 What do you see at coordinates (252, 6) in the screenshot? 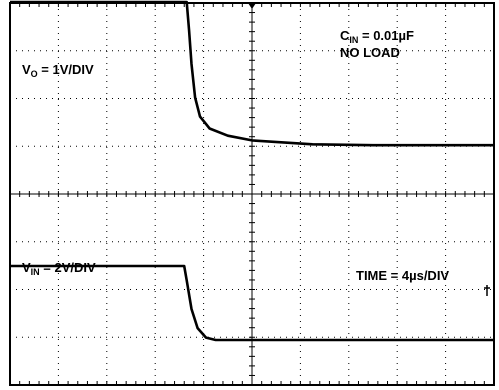
I see `trigger-marker` at bounding box center [252, 6].